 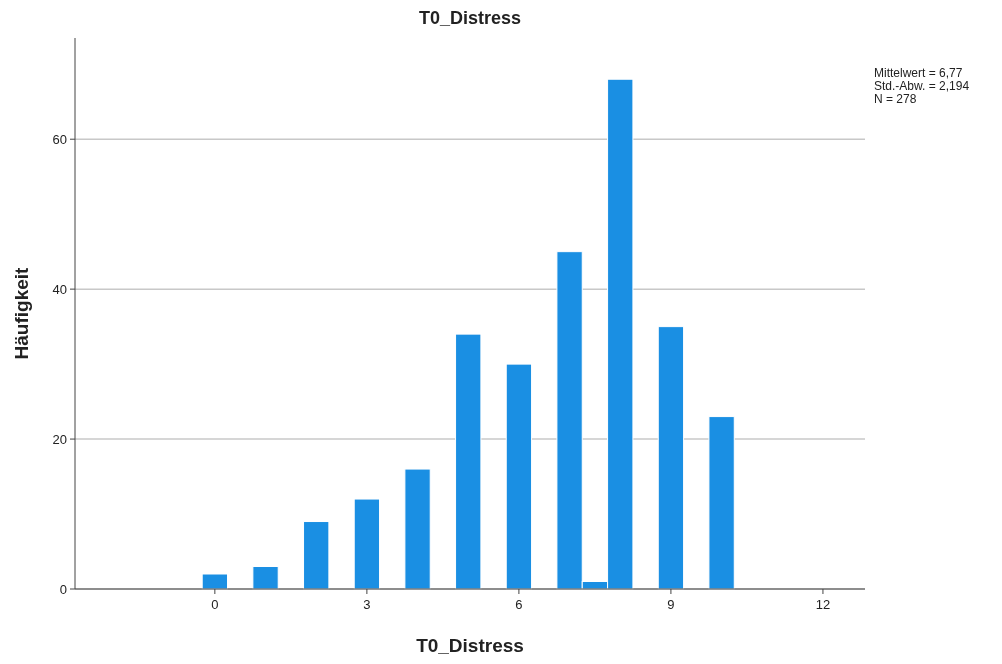 What do you see at coordinates (918, 73) in the screenshot?
I see `text: Mittelwert = 6,77` at bounding box center [918, 73].